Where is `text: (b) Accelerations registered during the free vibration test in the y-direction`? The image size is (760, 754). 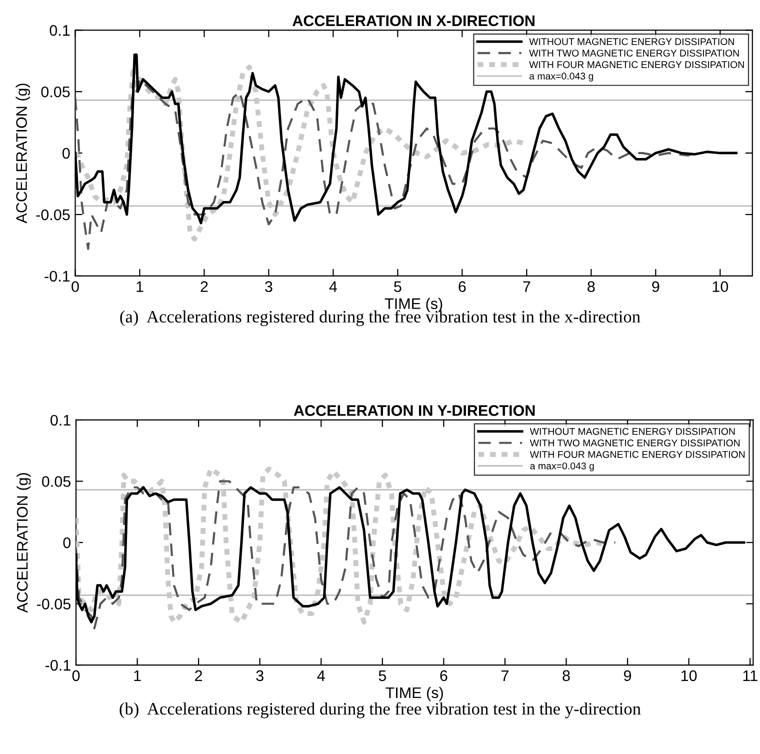 text: (b) Accelerations registered during the free vibration test in the y-direction is located at coordinates (380, 710).